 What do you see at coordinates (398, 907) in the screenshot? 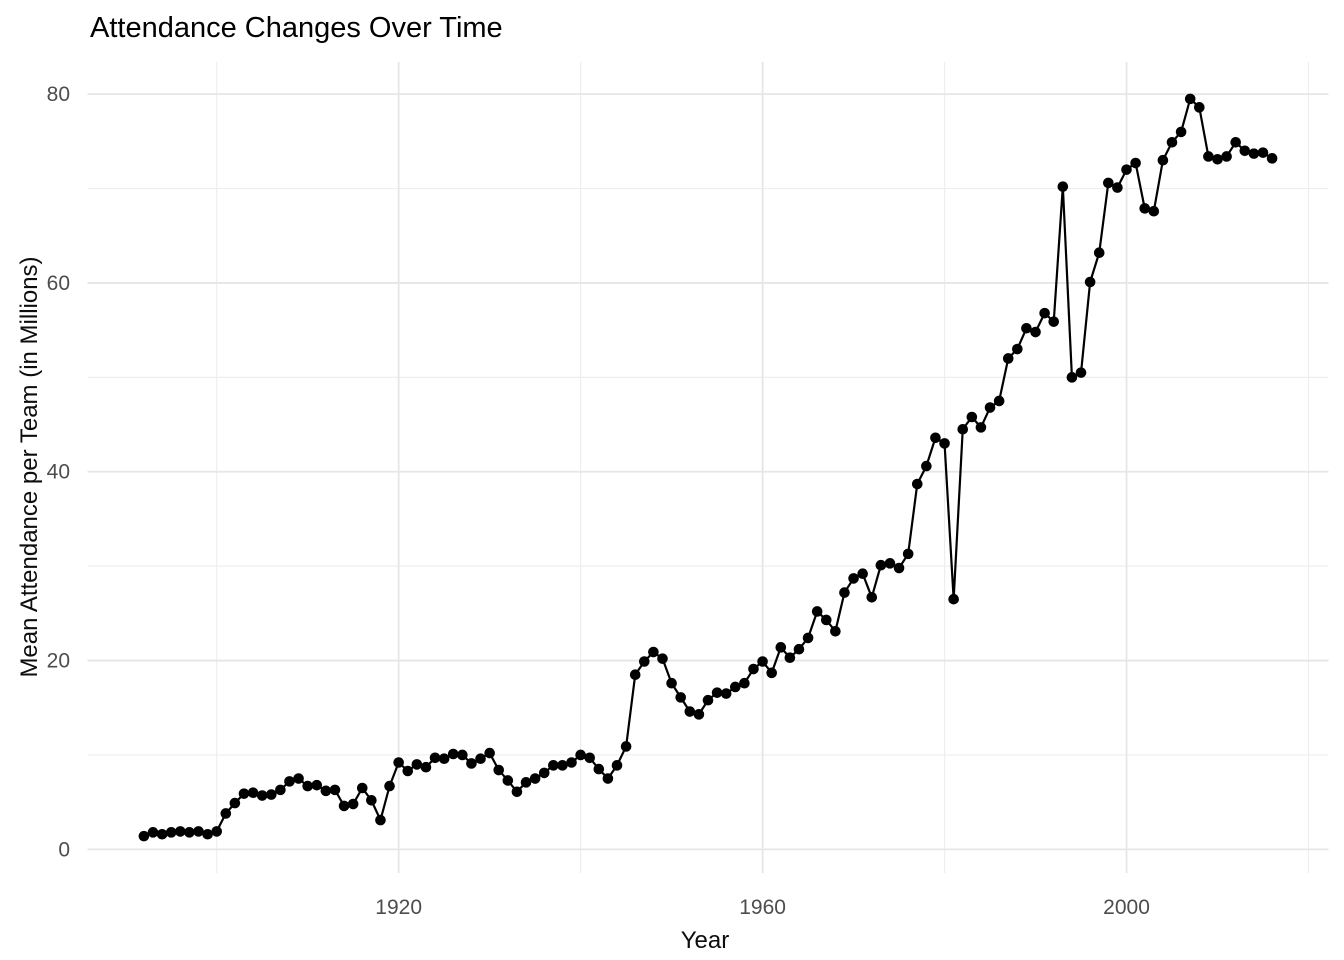
I see `x-tick-label: 1920` at bounding box center [398, 907].